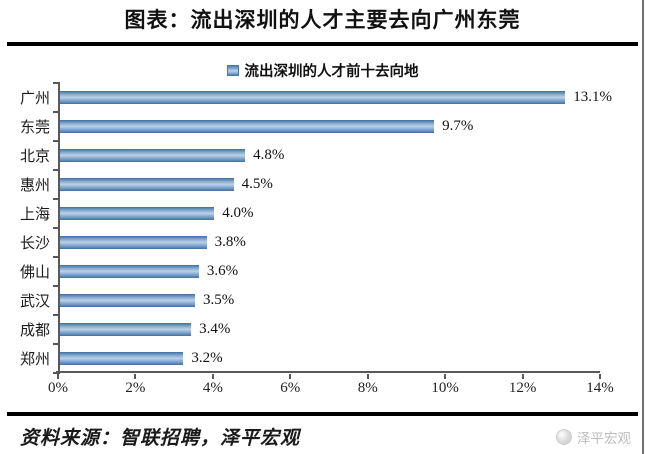 The width and height of the screenshot is (645, 454). I want to click on chart-legend: 流出深圳的人才前十去向地, so click(322, 70).